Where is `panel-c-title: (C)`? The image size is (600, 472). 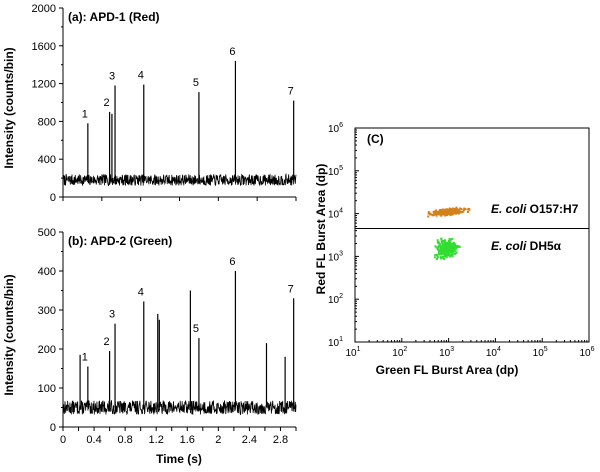
panel-c-title: (C) is located at coordinates (375, 139).